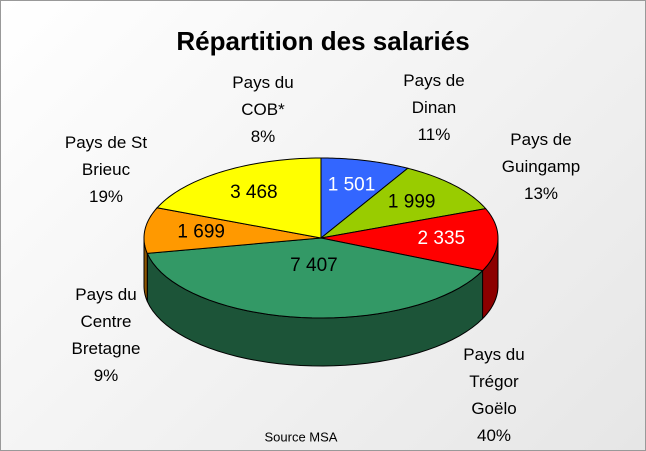 The image size is (646, 451). I want to click on category-label-box: Pays du COB* 8%, so click(263, 109).